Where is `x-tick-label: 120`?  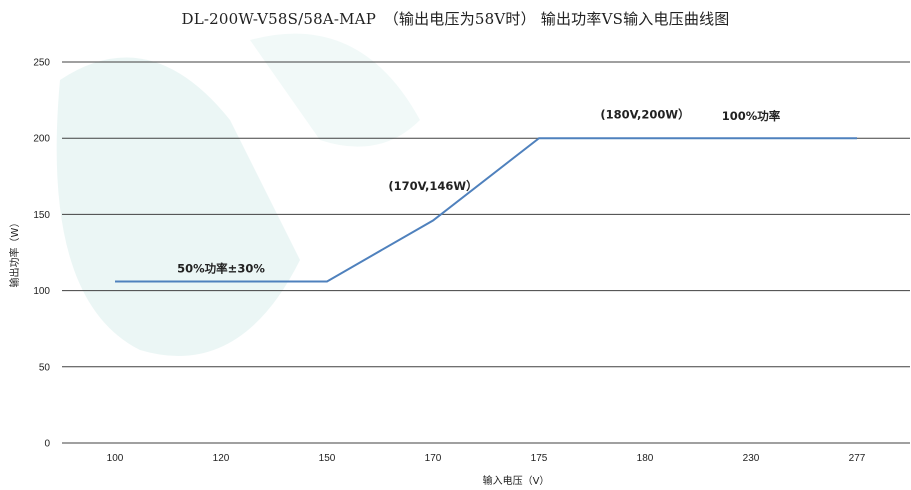
x-tick-label: 120 is located at coordinates (221, 458).